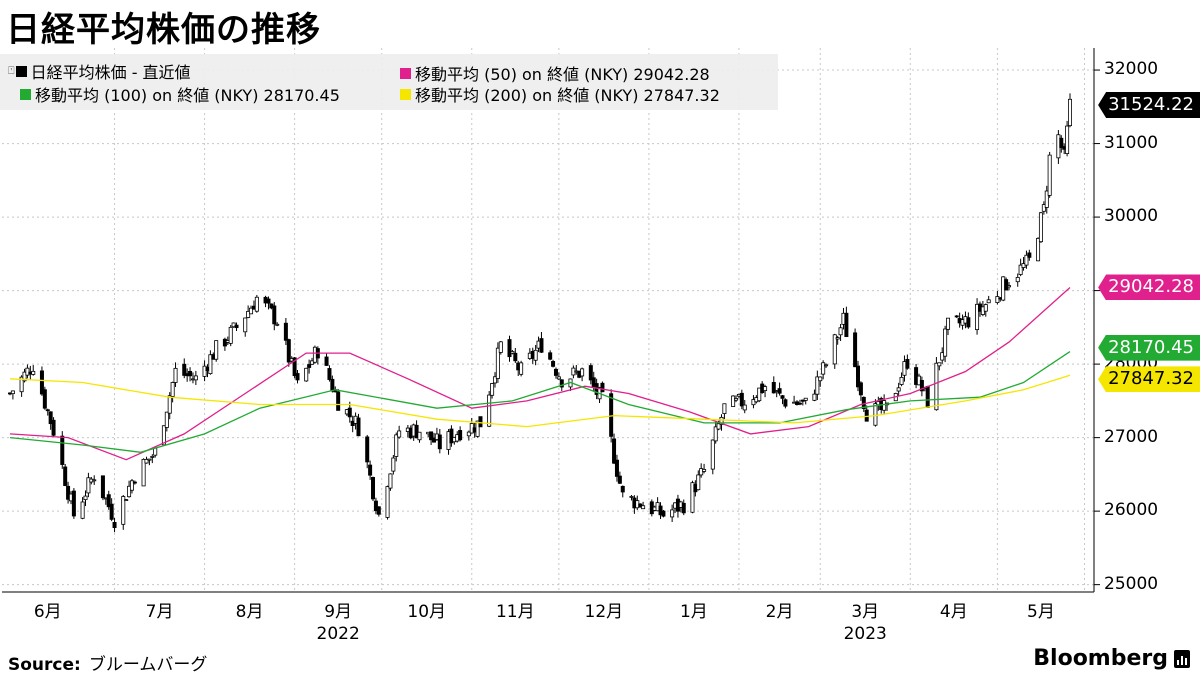 This screenshot has width=1200, height=675. I want to click on chart-title: 日経平均株価の推移, so click(163, 30).